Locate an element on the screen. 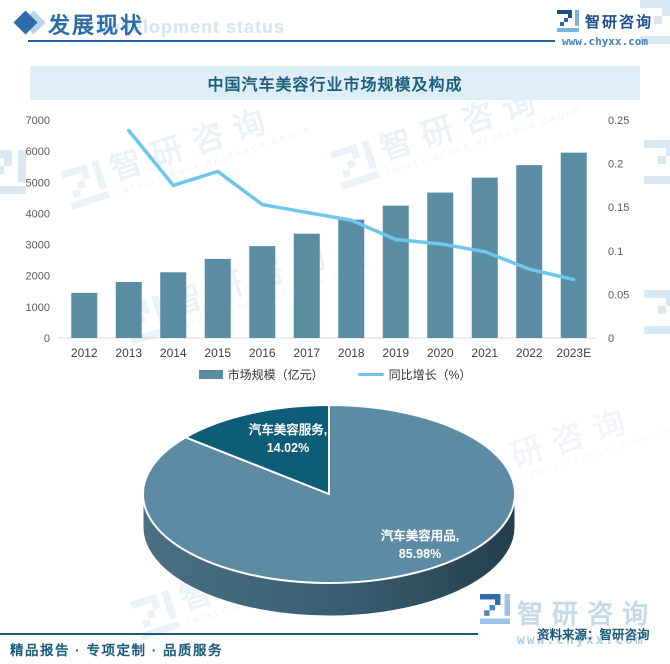  svg-text: 2018 is located at coordinates (351, 353).